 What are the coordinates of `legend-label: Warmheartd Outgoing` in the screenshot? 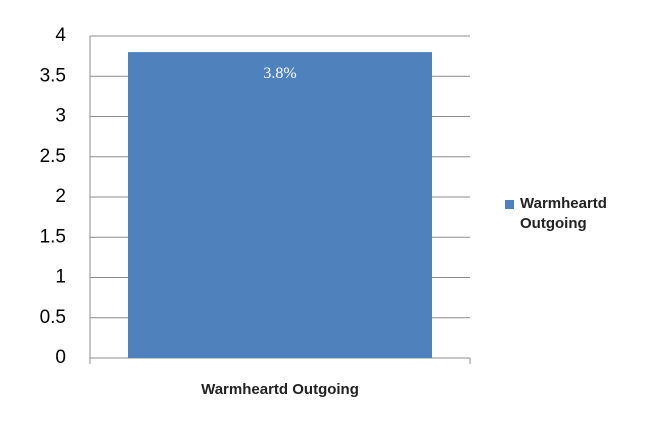 It's located at (563, 213).